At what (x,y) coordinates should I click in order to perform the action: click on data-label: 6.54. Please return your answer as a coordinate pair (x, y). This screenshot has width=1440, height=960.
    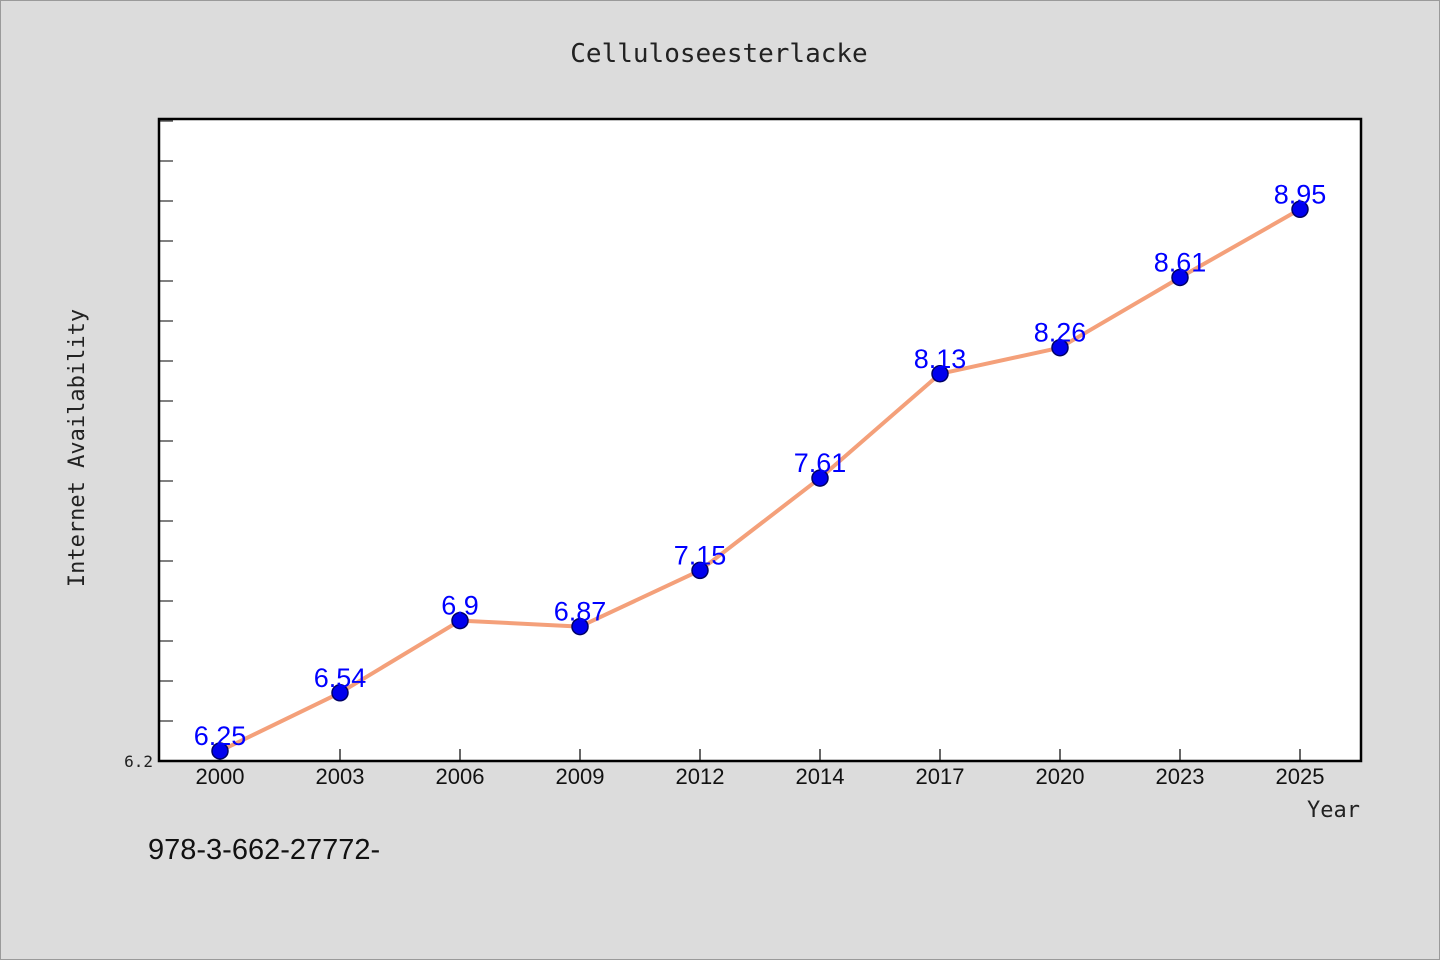
    Looking at the image, I should click on (340, 678).